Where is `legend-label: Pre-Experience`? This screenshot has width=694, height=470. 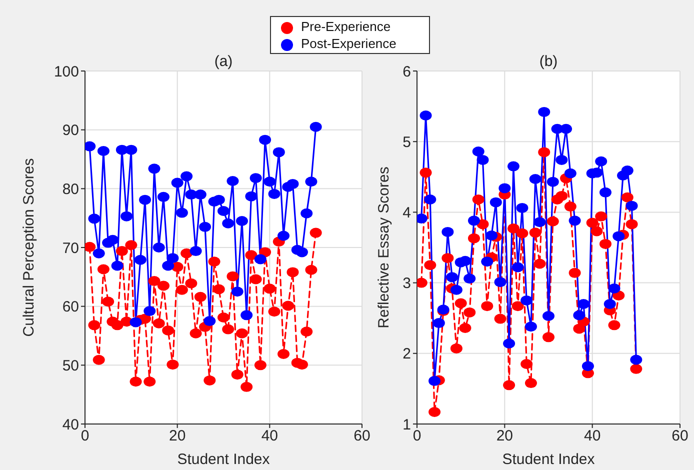 legend-label: Pre-Experience is located at coordinates (346, 26).